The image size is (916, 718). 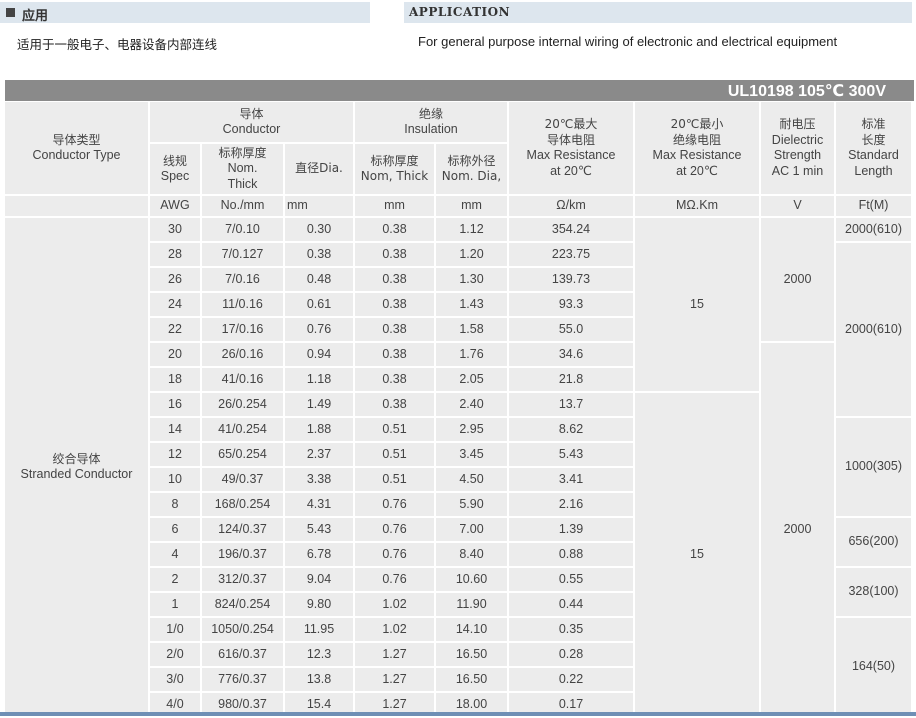 I want to click on diameter-cell: 0.76, so click(x=319, y=329).